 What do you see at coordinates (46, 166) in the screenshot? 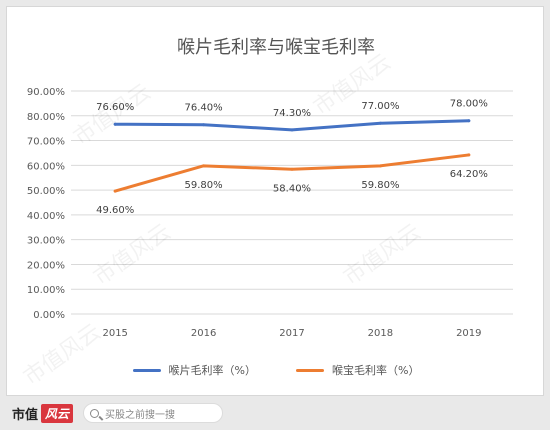
I see `y-tick-label: 60.00%` at bounding box center [46, 166].